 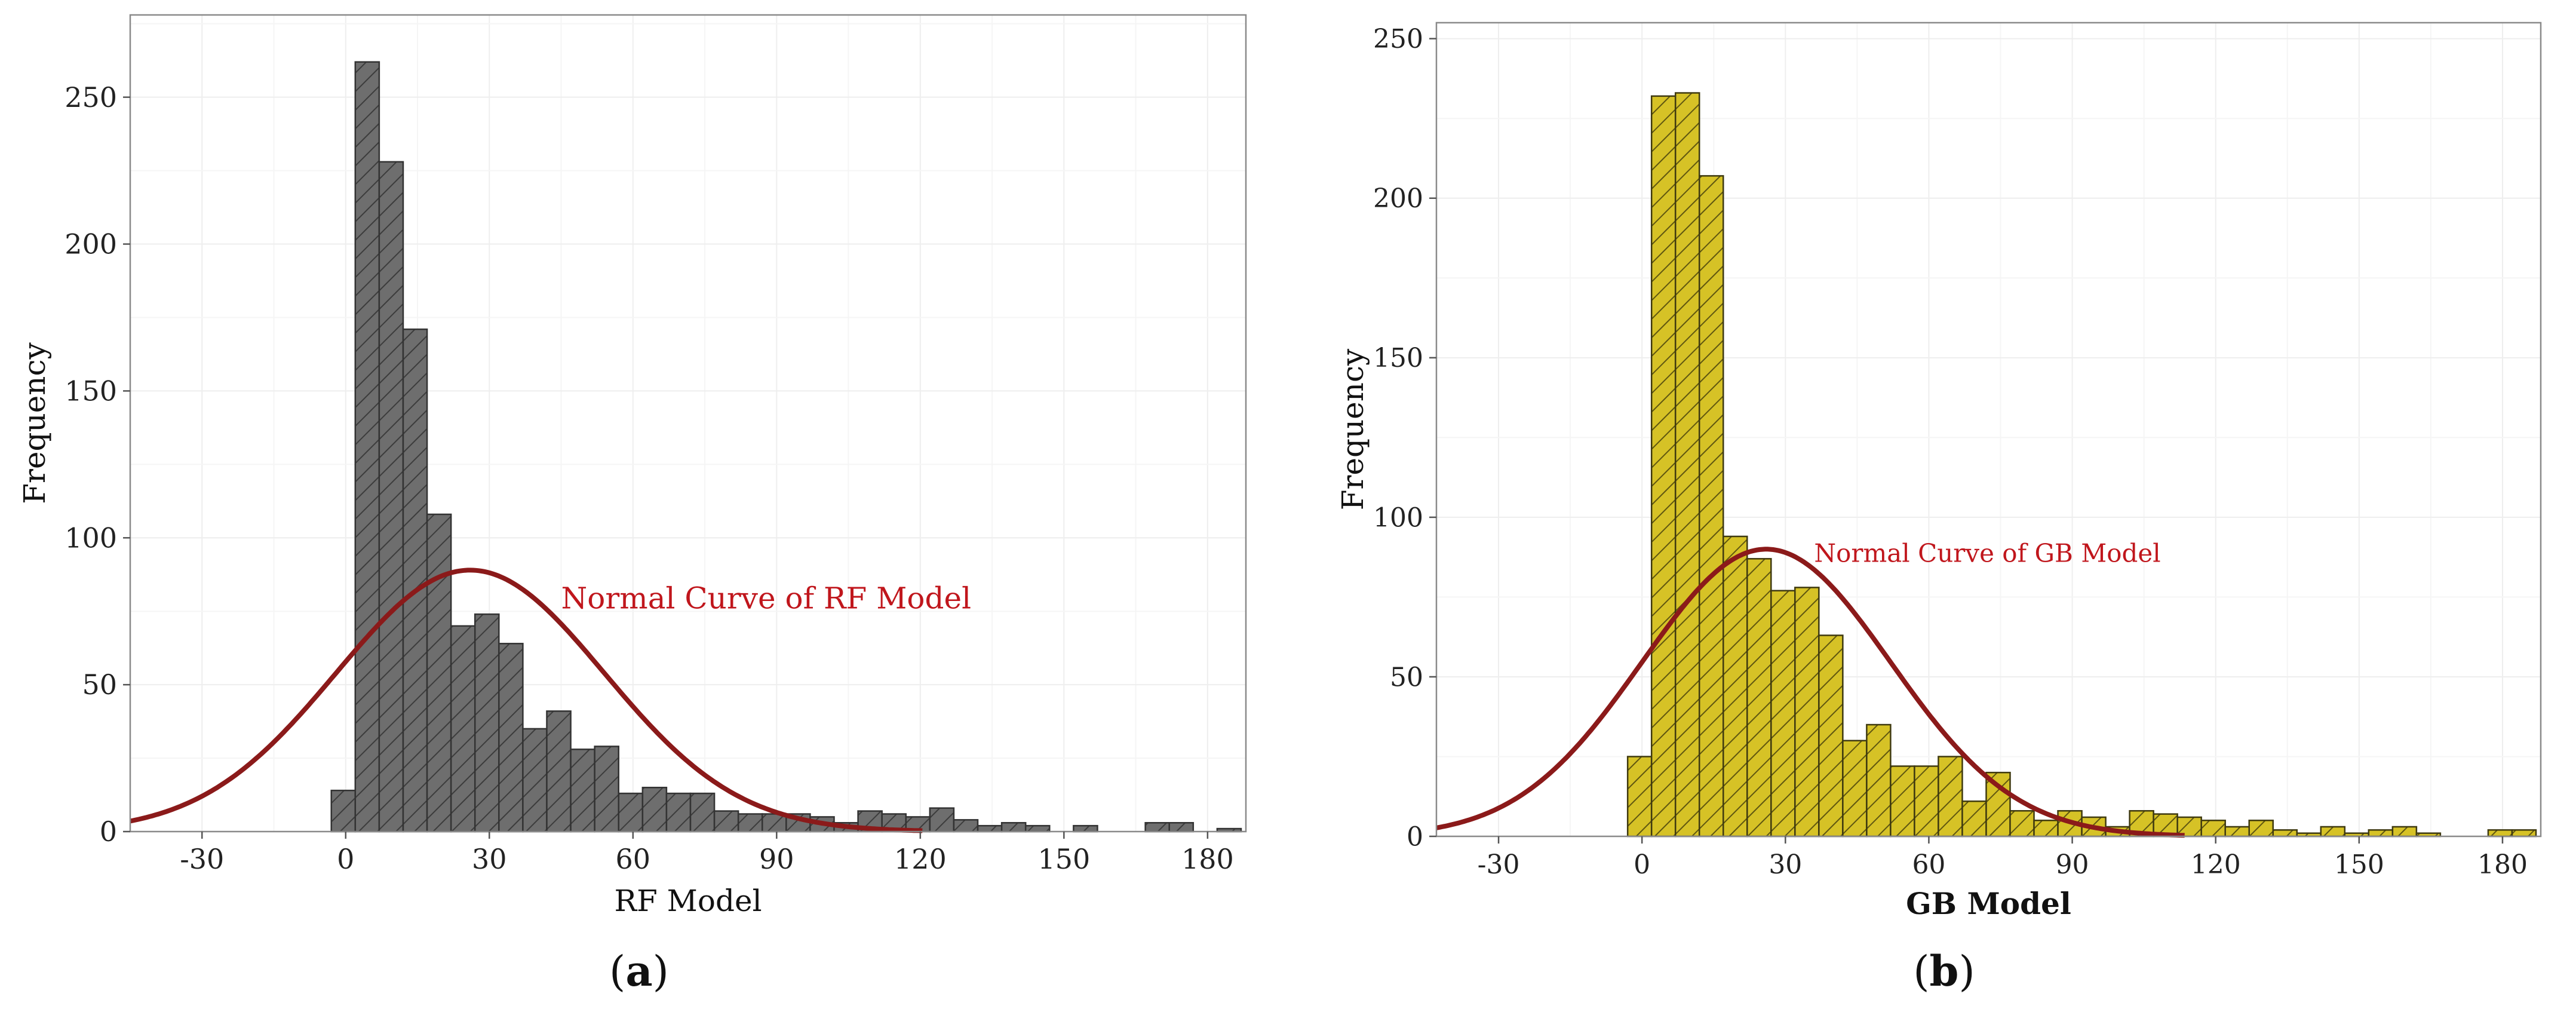 What do you see at coordinates (2072, 864) in the screenshot?
I see `panel-b-x-tick-label-4: 90` at bounding box center [2072, 864].